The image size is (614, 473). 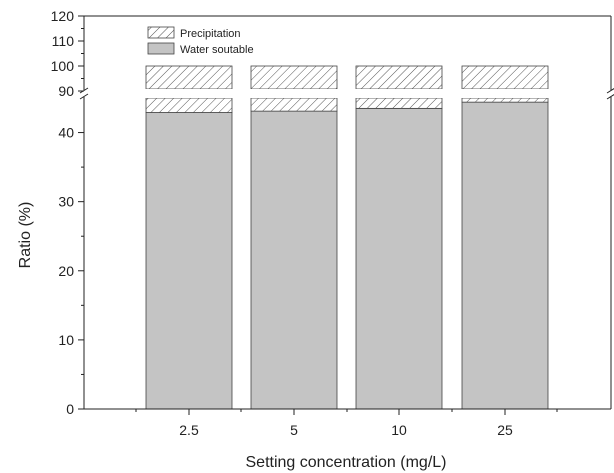 I want to click on legend-swatch-precipitation, so click(x=161, y=32).